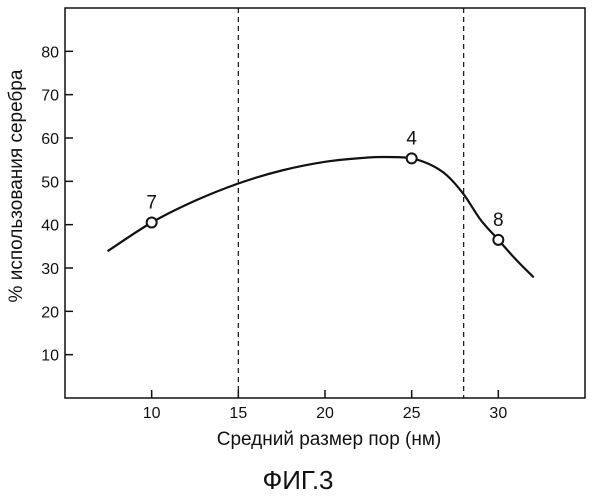 The width and height of the screenshot is (596, 500). I want to click on x-tick-label: 30, so click(498, 413).